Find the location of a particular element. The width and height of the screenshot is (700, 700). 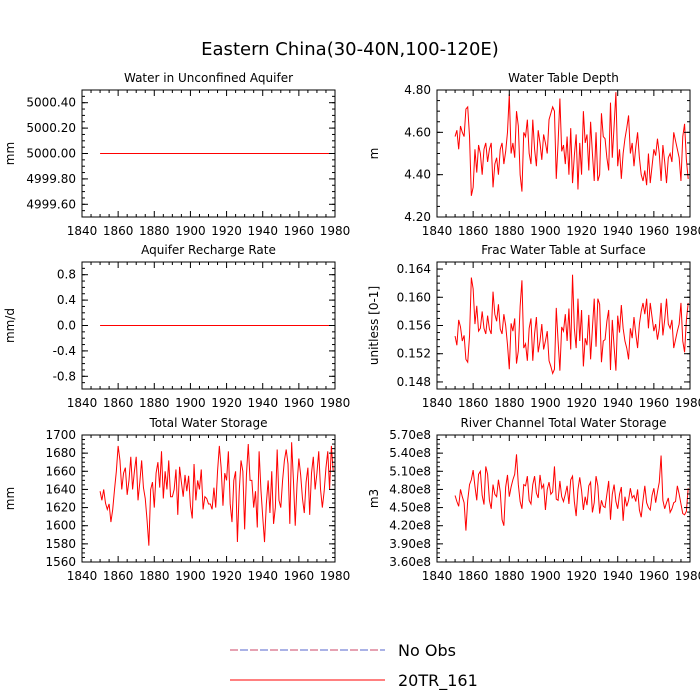

y-tick-label: 0.160 is located at coordinates (414, 297).